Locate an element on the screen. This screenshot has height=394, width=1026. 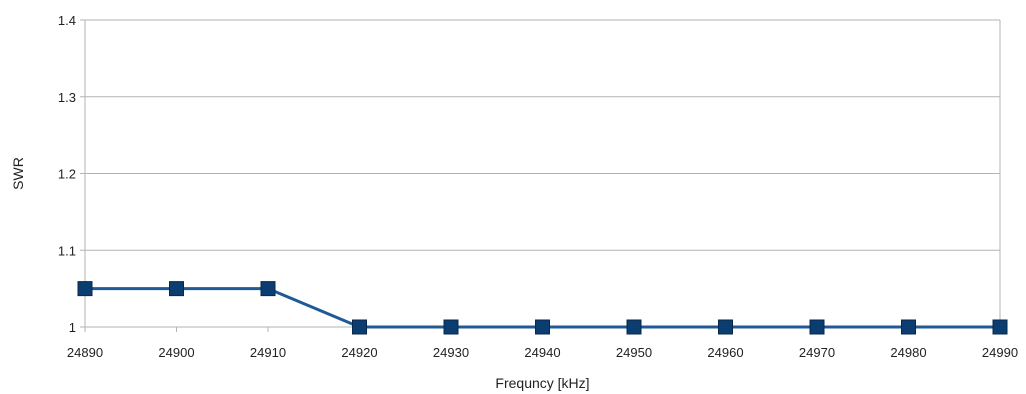
x-tick-label: 24980 is located at coordinates (908, 352).